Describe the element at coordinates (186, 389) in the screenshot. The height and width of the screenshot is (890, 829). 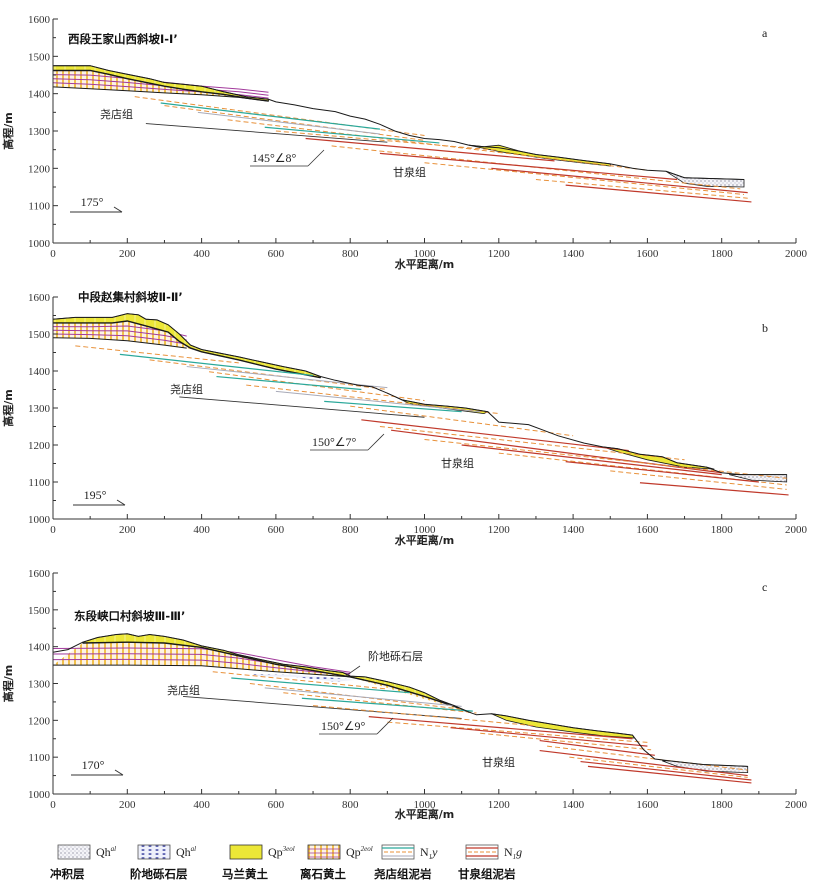
I see `yaodian-formation-label: 尧店组` at that location.